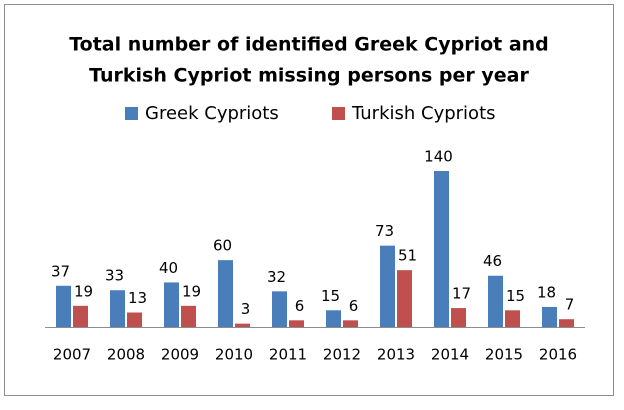 The height and width of the screenshot is (410, 624). What do you see at coordinates (504, 355) in the screenshot?
I see `x-tick-label: 2015` at bounding box center [504, 355].